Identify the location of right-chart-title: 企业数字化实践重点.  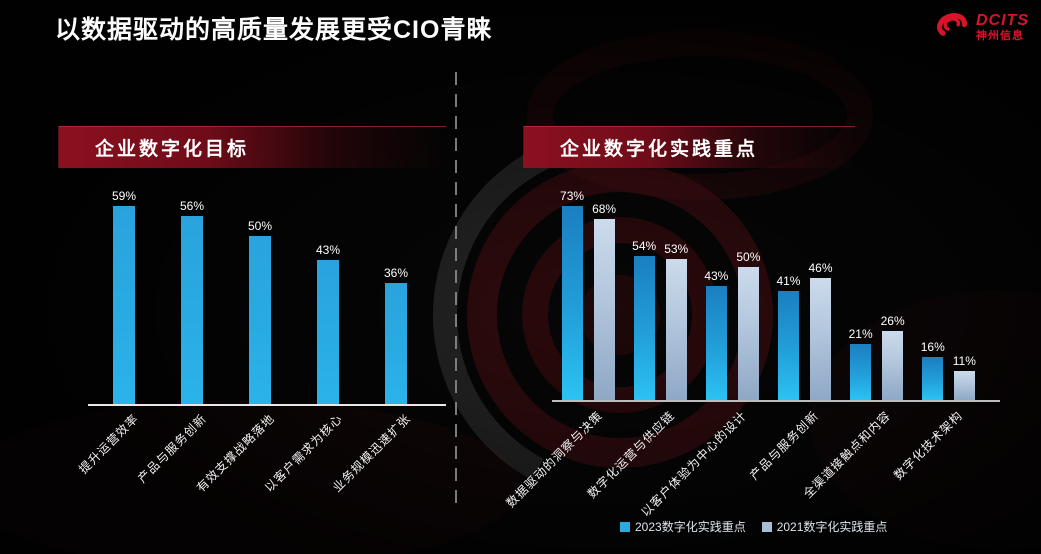
(659, 149).